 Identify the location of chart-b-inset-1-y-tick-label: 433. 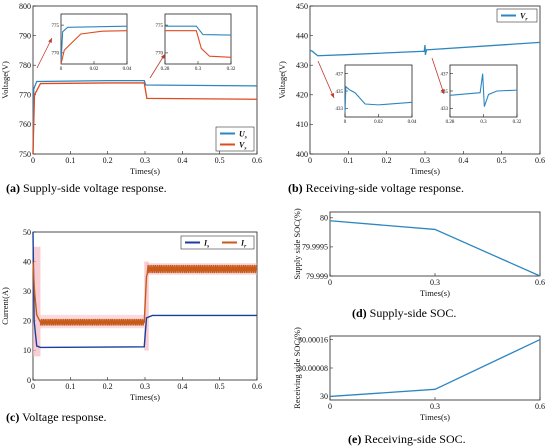
(340, 109).